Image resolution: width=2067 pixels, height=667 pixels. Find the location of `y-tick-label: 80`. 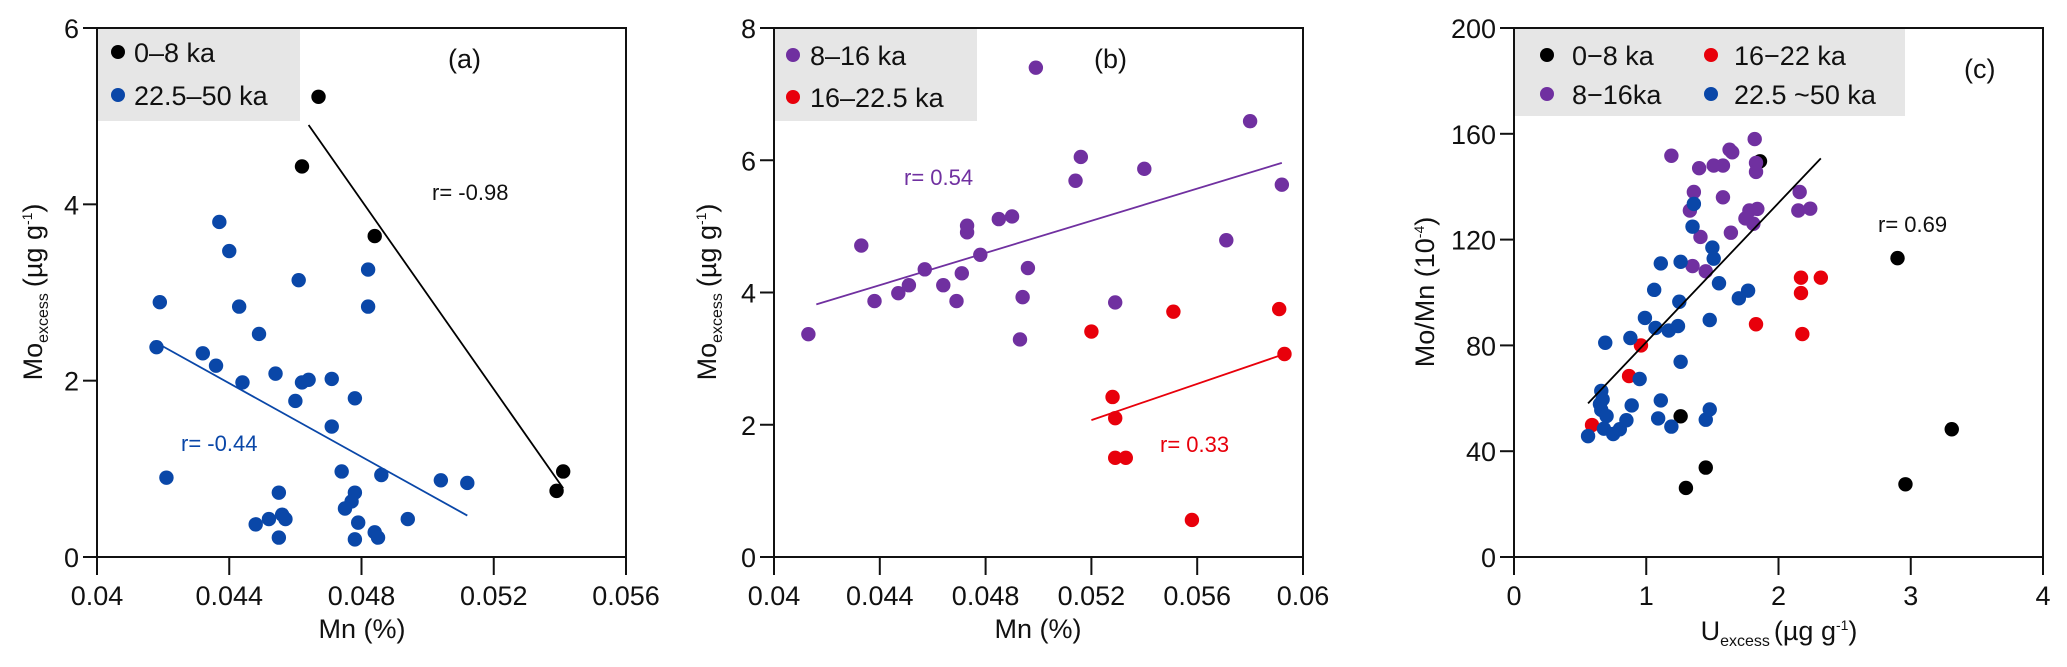

y-tick-label: 80 is located at coordinates (1481, 346).